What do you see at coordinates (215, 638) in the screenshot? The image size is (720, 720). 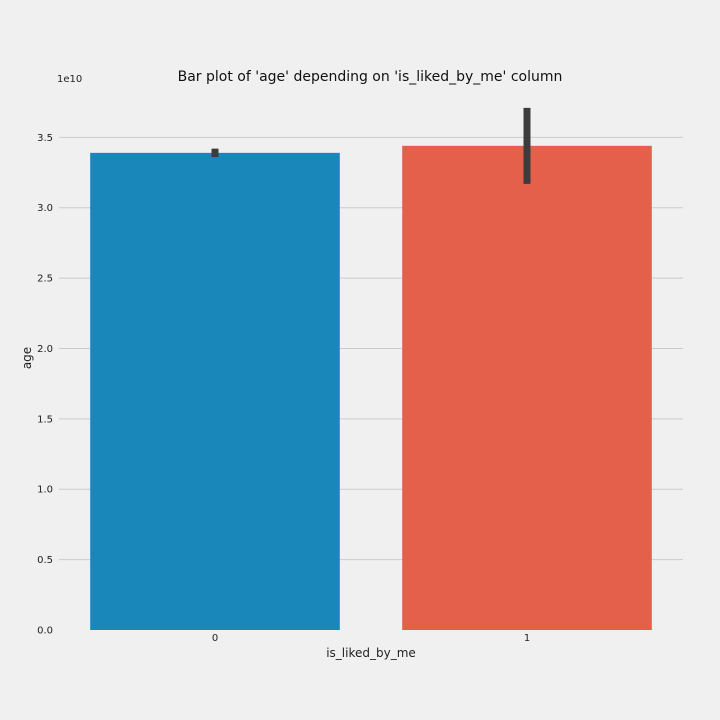 I see `x-tick-label: 0` at bounding box center [215, 638].